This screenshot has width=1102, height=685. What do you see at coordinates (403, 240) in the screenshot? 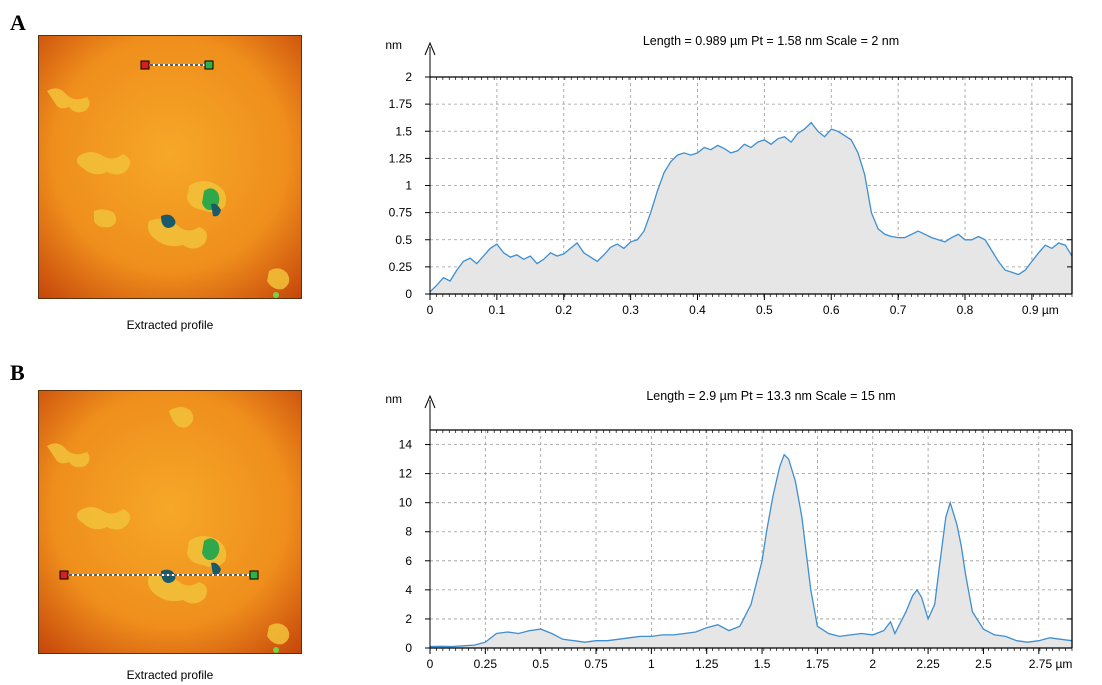
I see `y-tick-label: 0.5` at bounding box center [403, 240].